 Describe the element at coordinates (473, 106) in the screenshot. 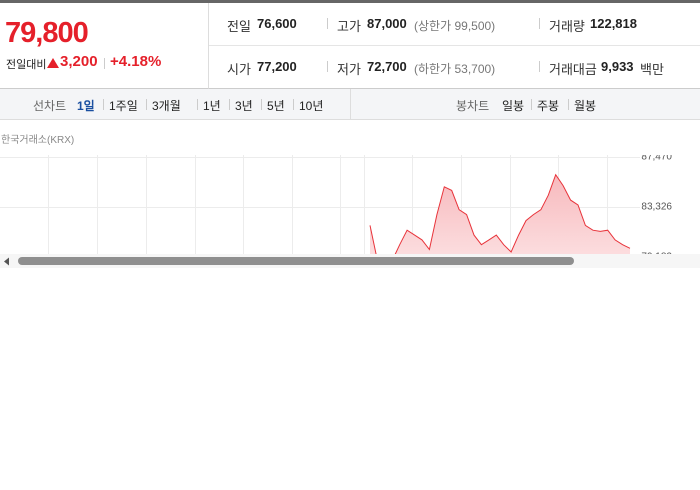

I see `candle-chart-label: 봉차트` at that location.